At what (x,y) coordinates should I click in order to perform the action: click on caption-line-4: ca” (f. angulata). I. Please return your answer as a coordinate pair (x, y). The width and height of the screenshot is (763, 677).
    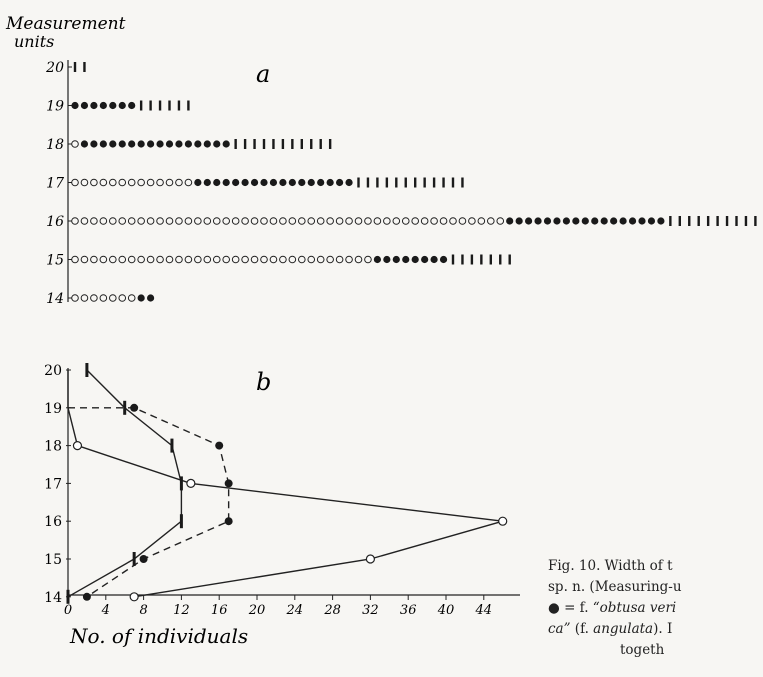
    Looking at the image, I should click on (655, 629).